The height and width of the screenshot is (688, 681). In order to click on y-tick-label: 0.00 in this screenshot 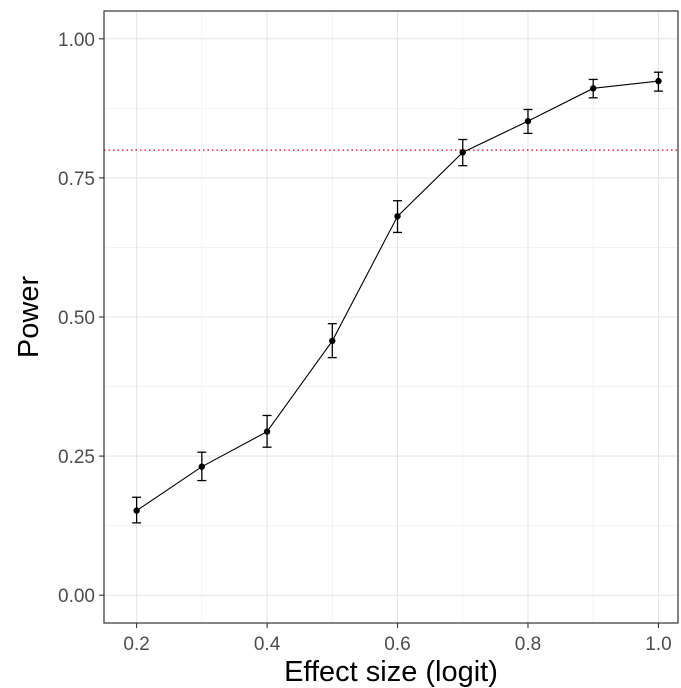, I will do `click(76, 596)`.